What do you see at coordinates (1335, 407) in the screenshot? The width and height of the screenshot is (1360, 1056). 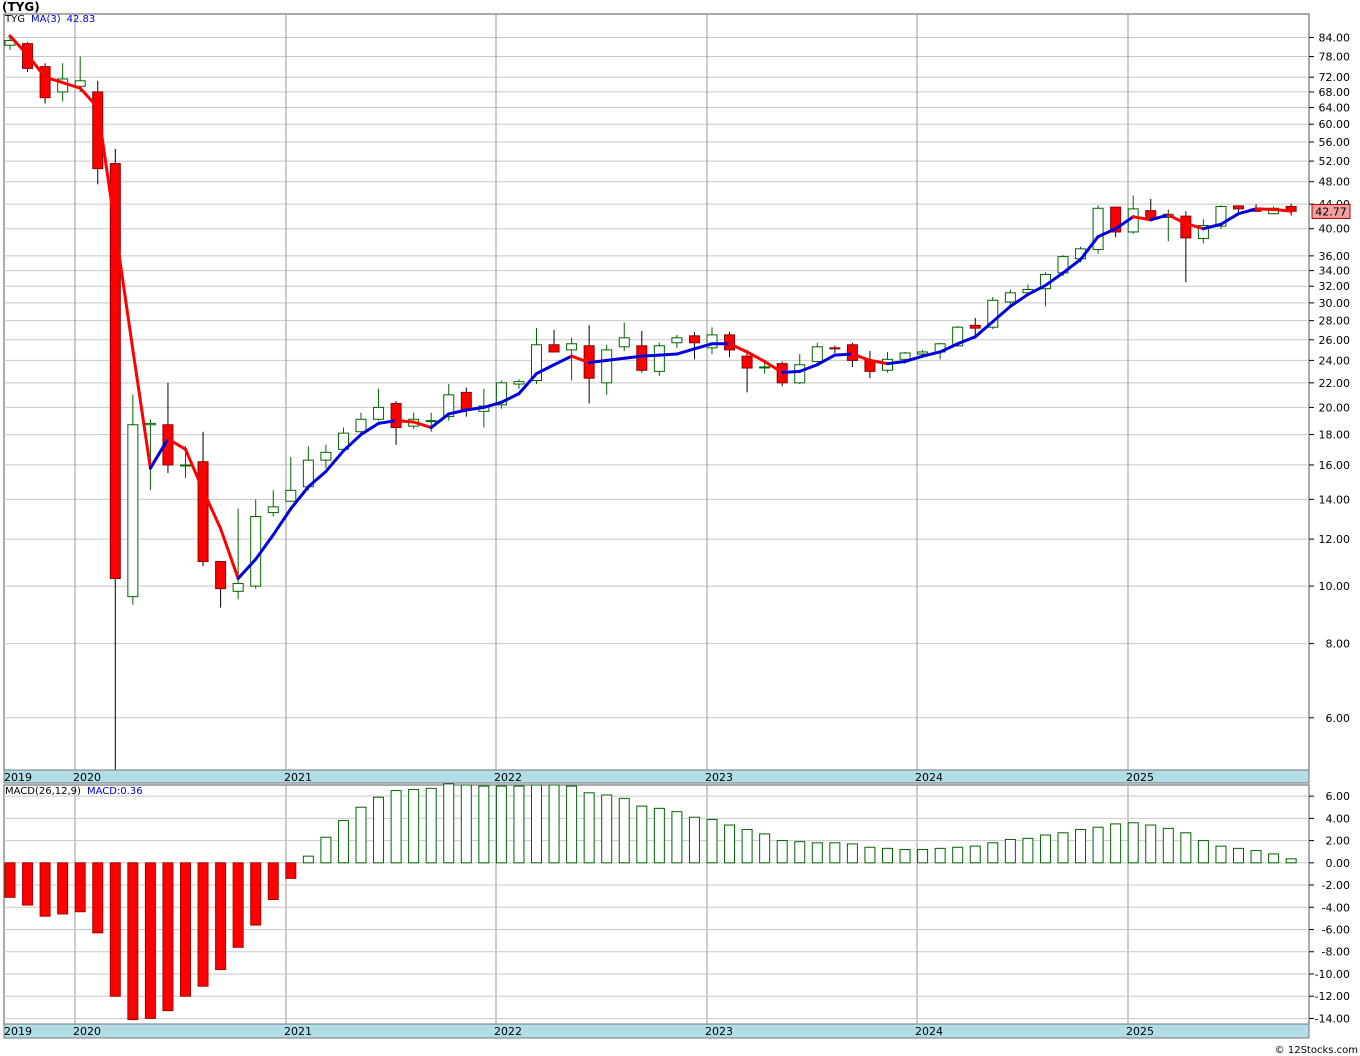 I see `price-tick-label: 20.00` at bounding box center [1335, 407].